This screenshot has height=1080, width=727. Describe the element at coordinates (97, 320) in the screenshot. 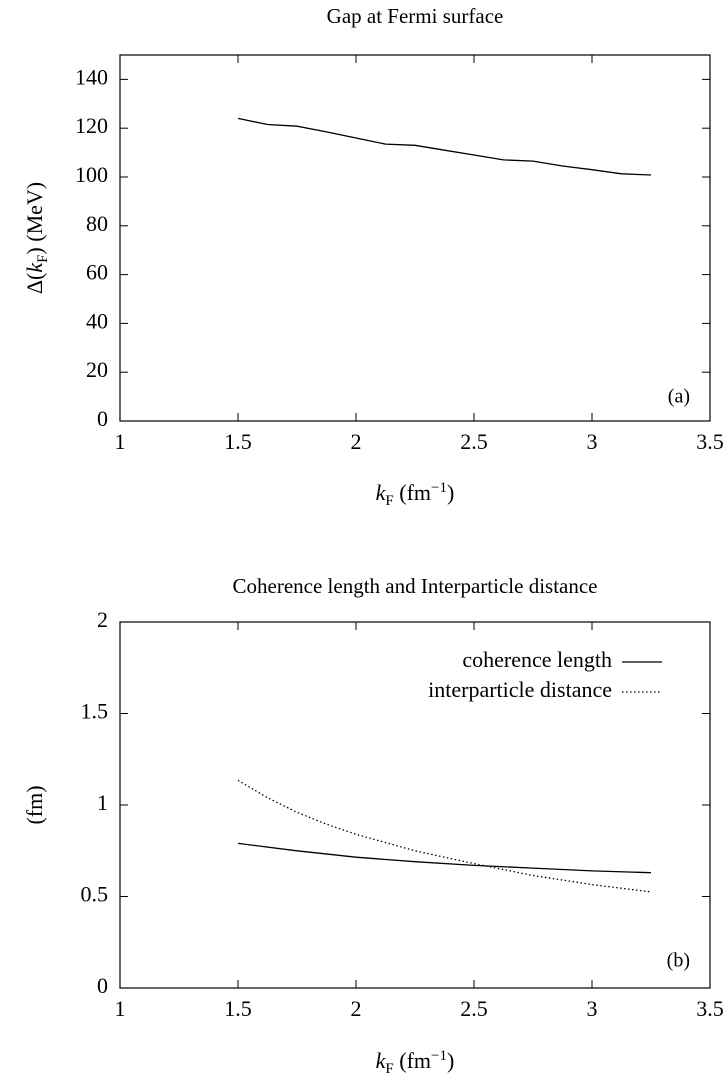

I see `y-tick-label: 40` at that location.